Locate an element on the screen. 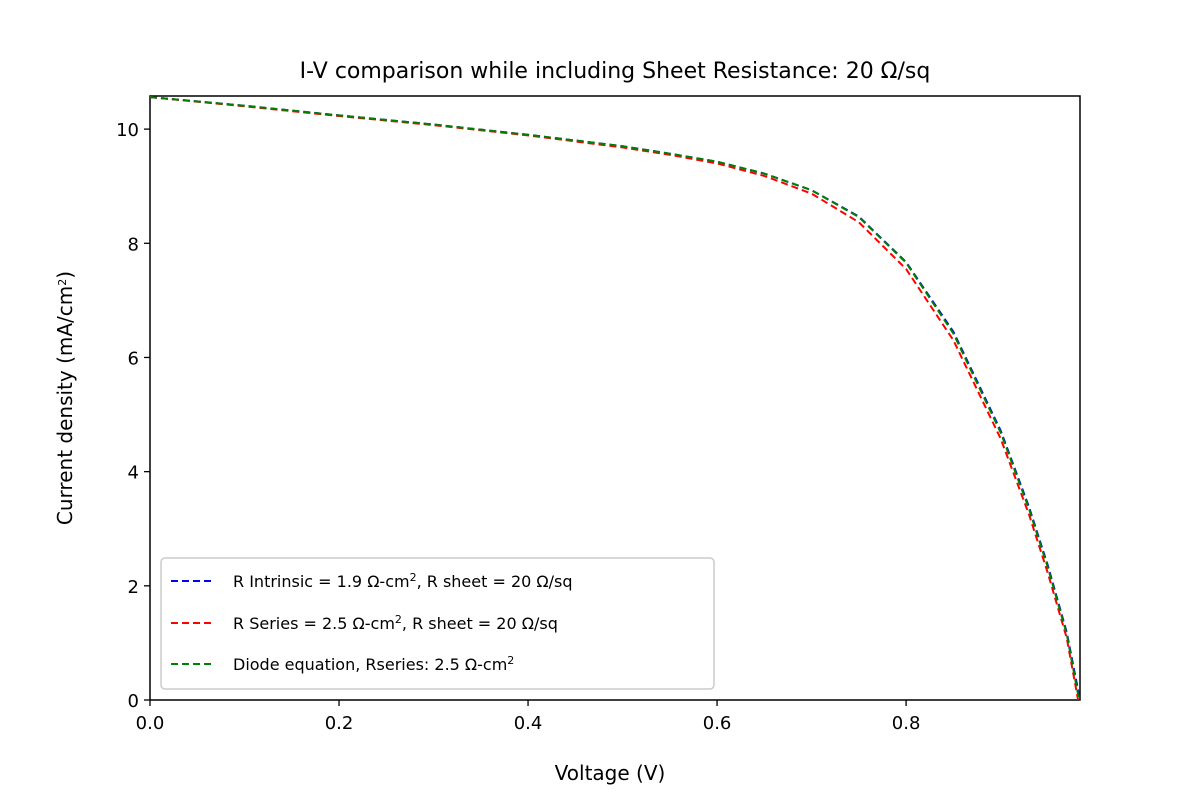 This screenshot has width=1200, height=800. y-tick-label: 10 is located at coordinates (127, 130).